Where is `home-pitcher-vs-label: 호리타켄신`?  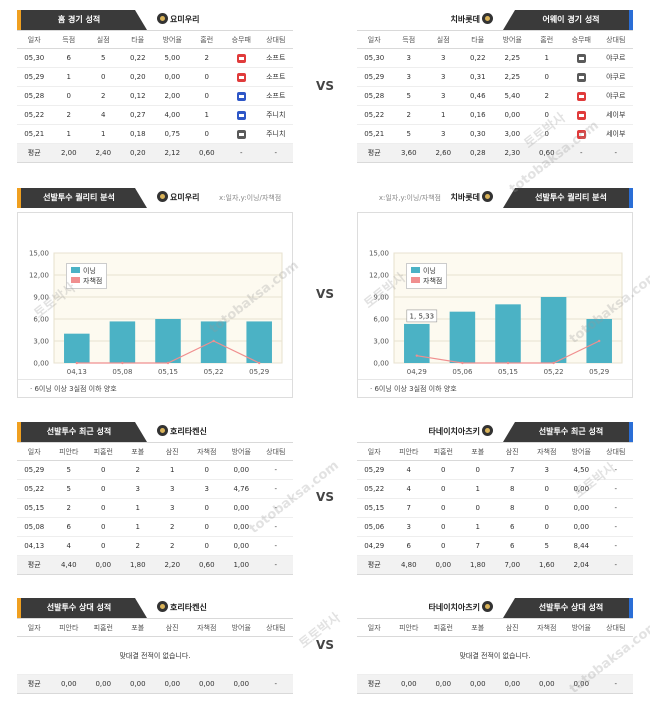
home-pitcher-vs-label: 호리타켄신 is located at coordinates (188, 607).